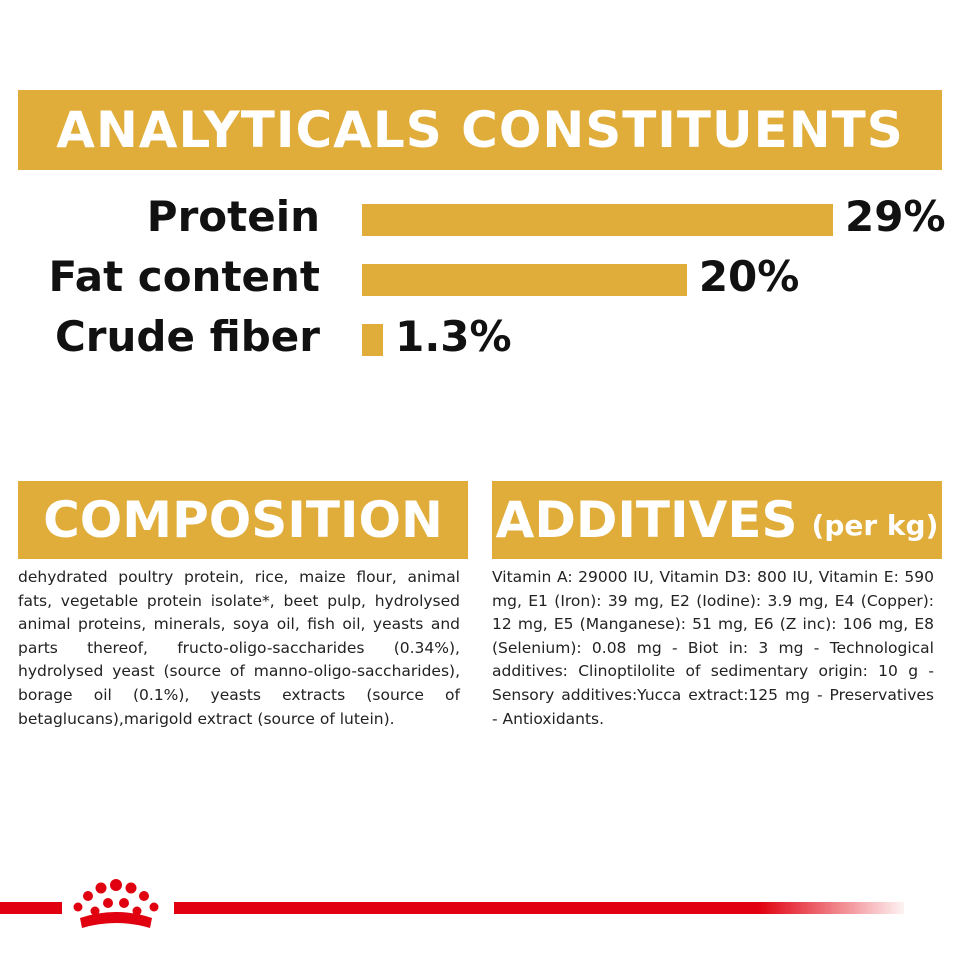 The height and width of the screenshot is (960, 960). I want to click on royal-crown-icon, so click(116, 903).